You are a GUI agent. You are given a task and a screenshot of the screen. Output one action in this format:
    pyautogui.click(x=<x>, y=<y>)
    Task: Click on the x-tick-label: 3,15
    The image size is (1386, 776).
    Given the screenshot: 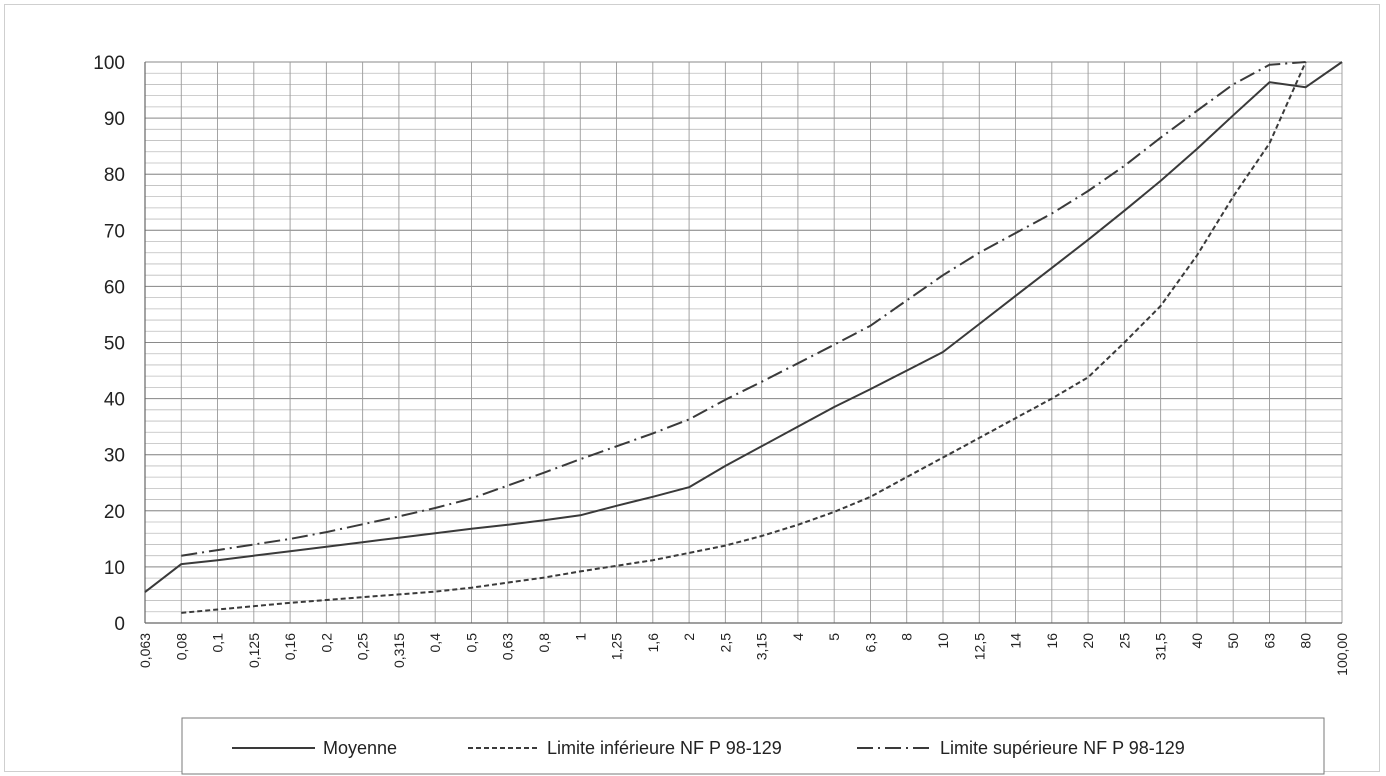 What is the action you would take?
    pyautogui.click(x=762, y=646)
    